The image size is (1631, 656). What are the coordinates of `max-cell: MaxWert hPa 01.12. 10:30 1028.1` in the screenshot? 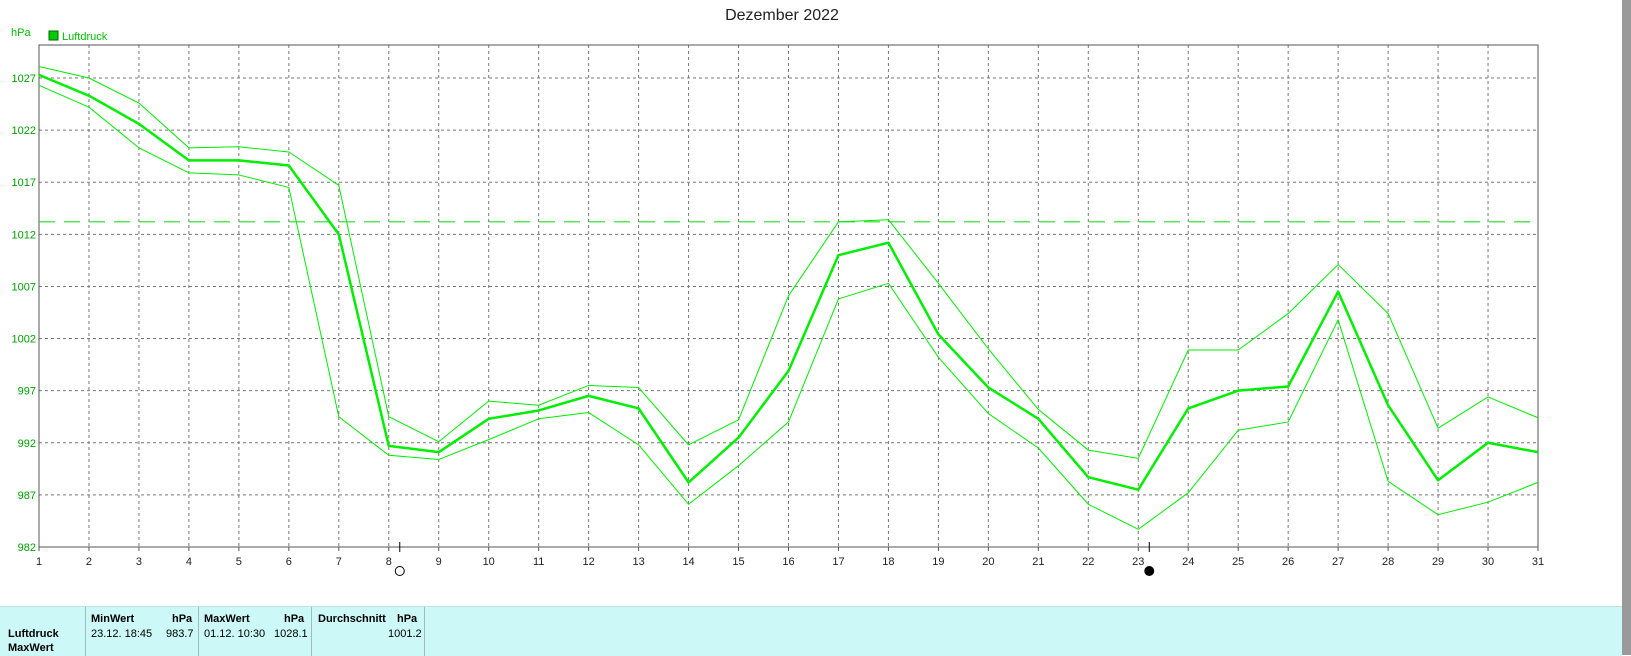 It's located at (255, 631).